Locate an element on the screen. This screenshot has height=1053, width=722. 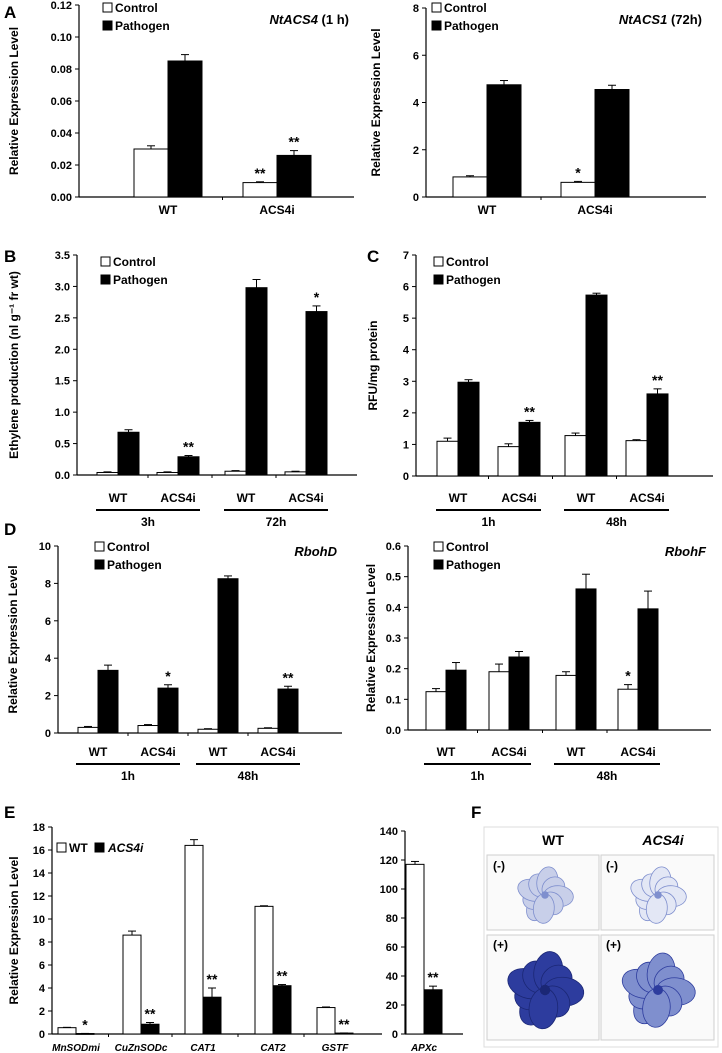
panel-letter-d: D is located at coordinates (10, 529).